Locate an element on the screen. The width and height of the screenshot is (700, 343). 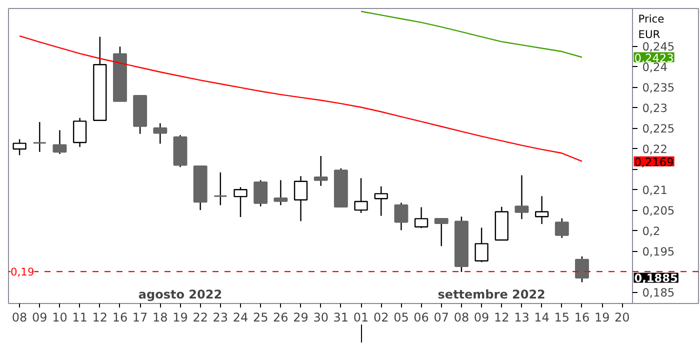
x-tick-label: 15 is located at coordinates (562, 317).